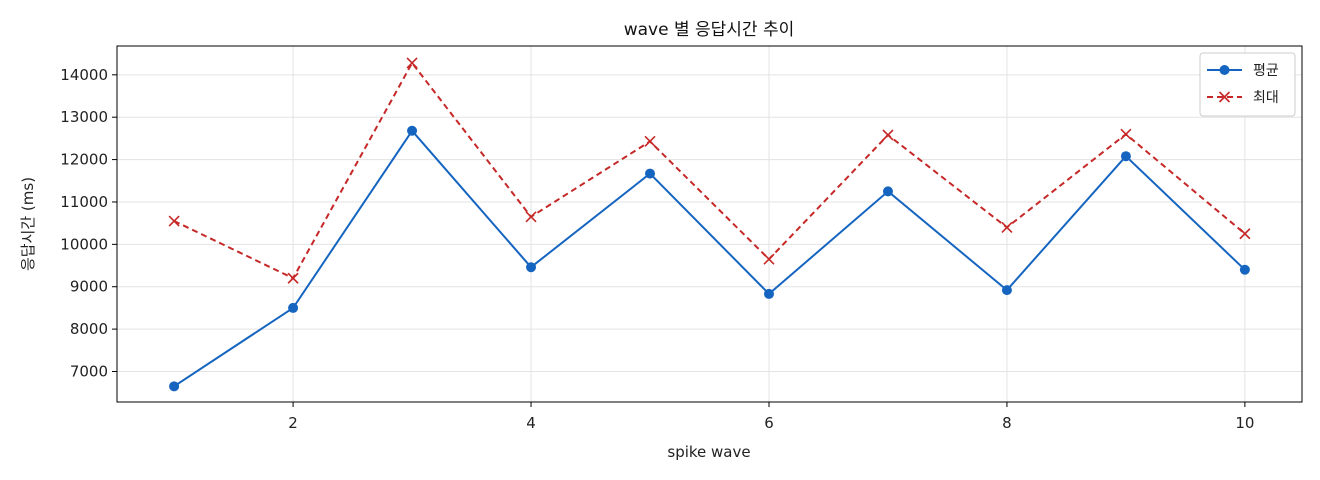 The height and width of the screenshot is (480, 1320). Describe the element at coordinates (1007, 423) in the screenshot. I see `x-tick-label: 8` at that location.